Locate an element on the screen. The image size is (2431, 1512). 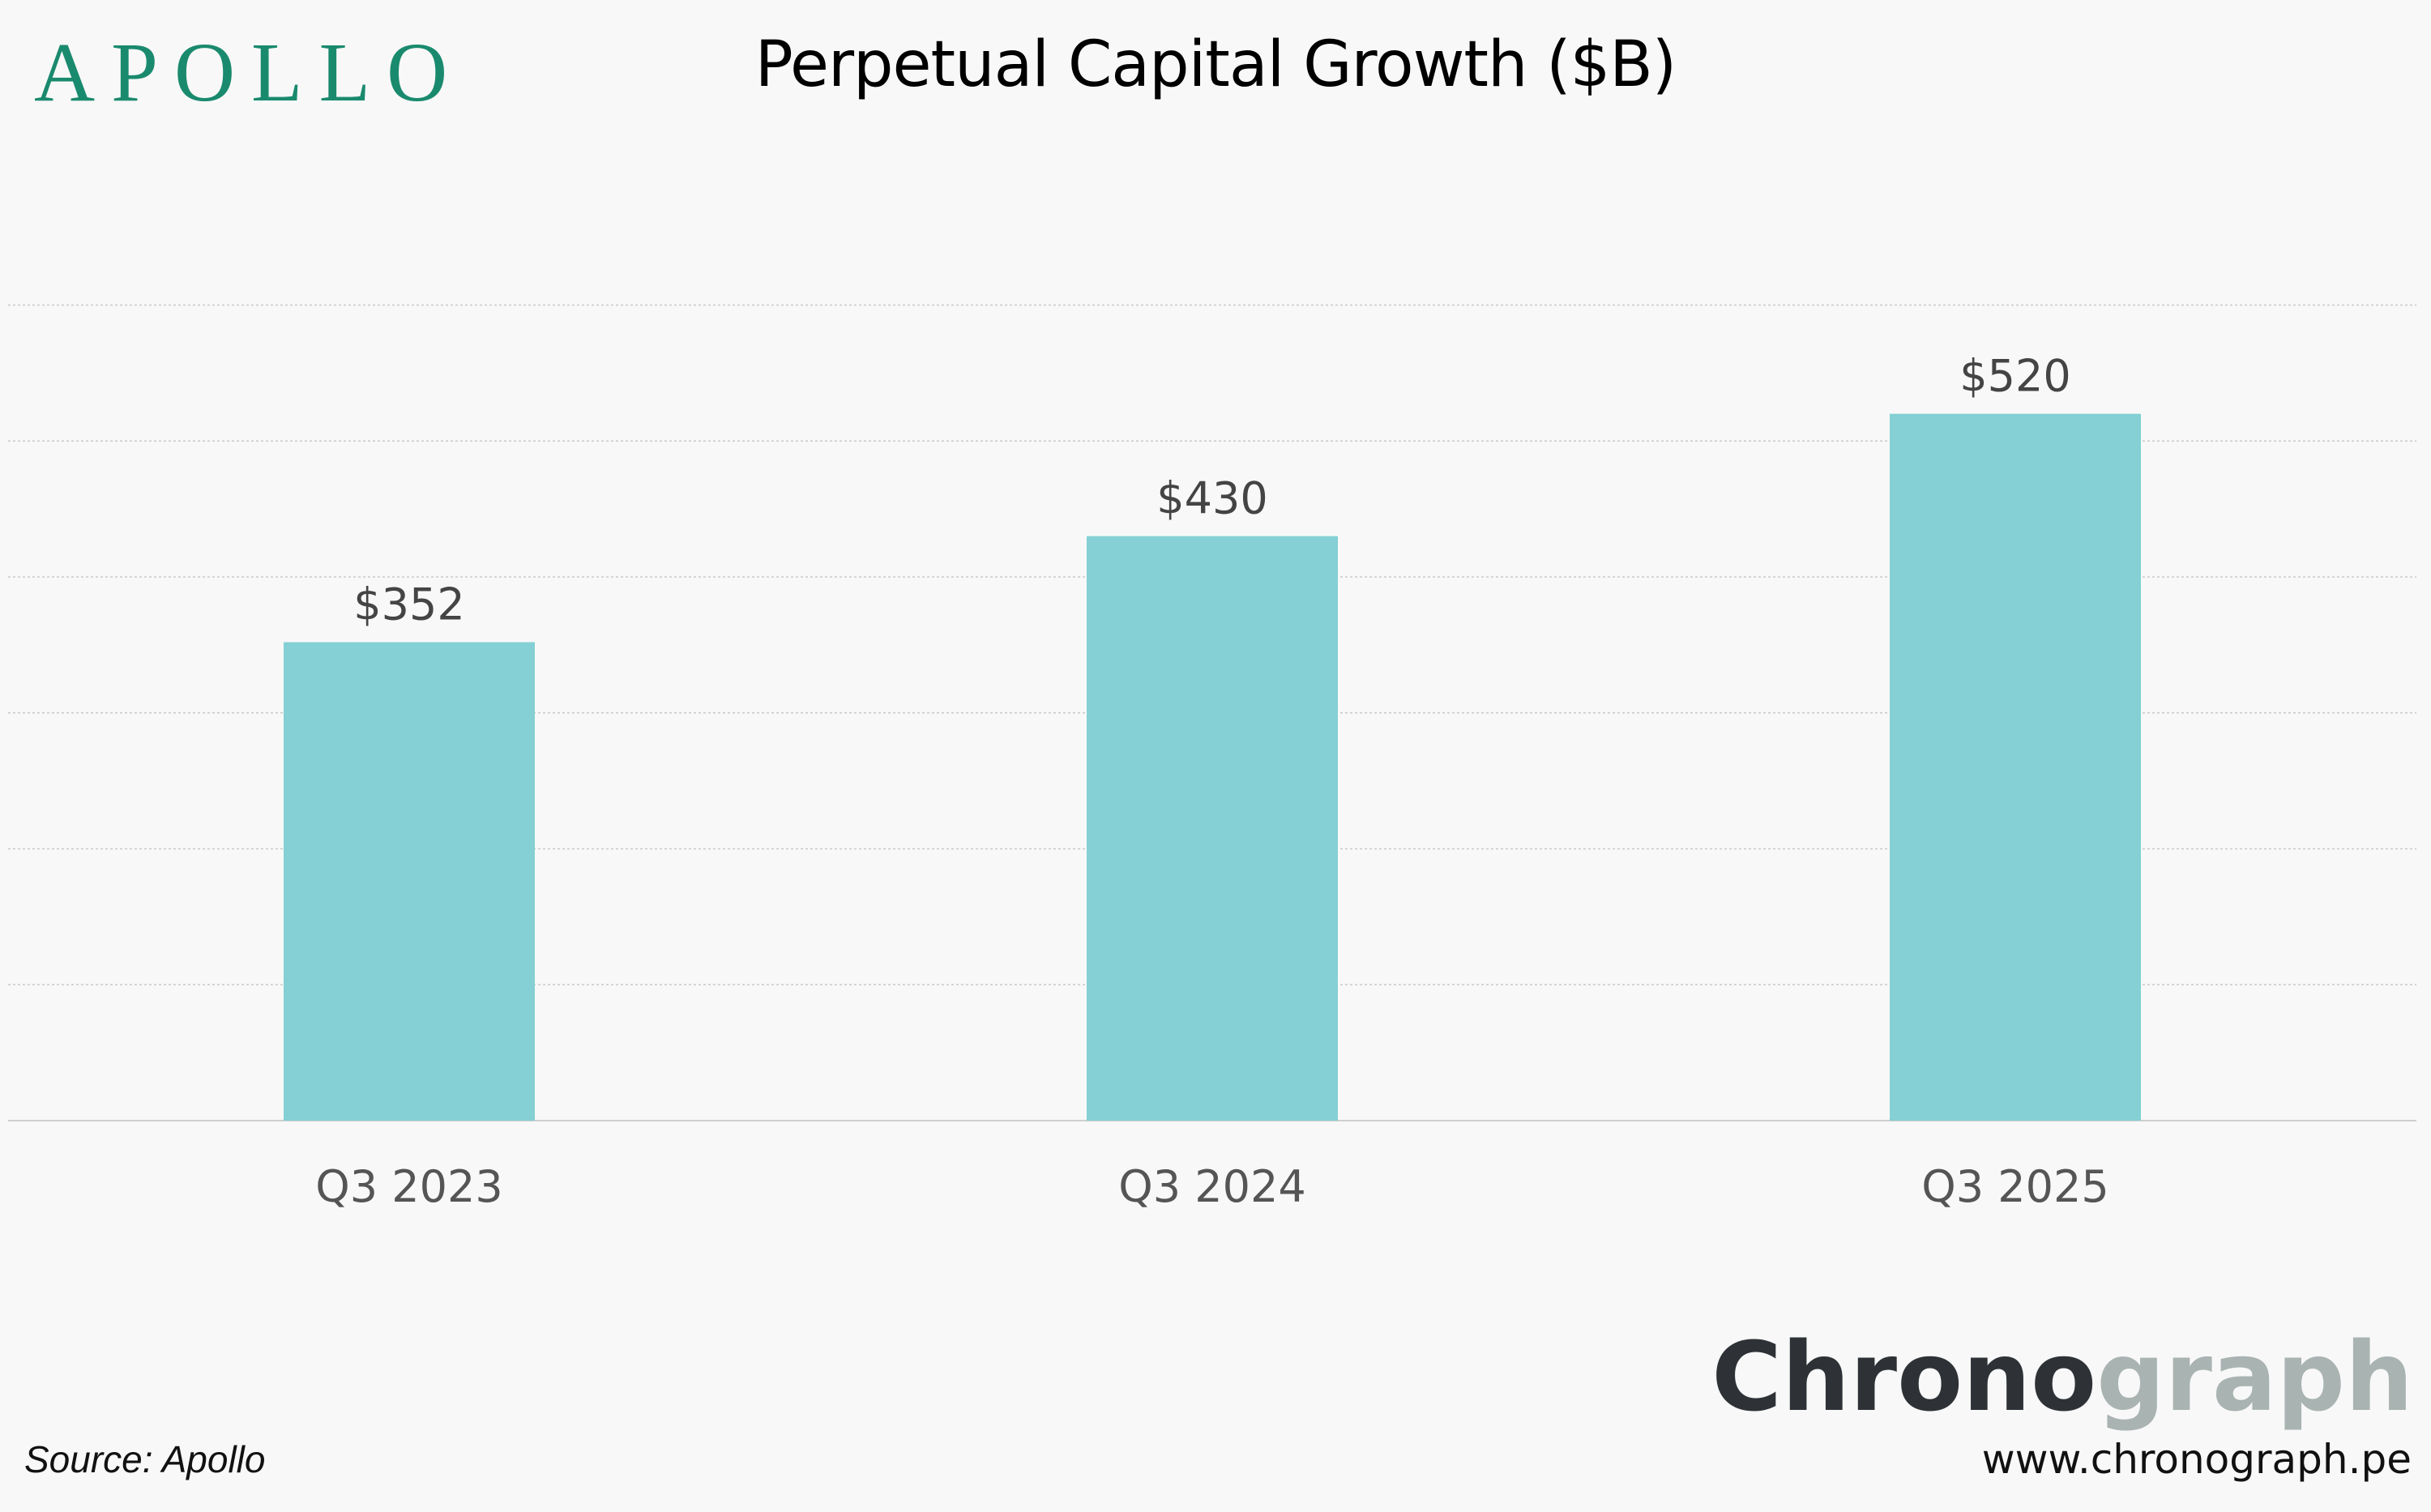
bar-value-label: $520 is located at coordinates (2015, 376).